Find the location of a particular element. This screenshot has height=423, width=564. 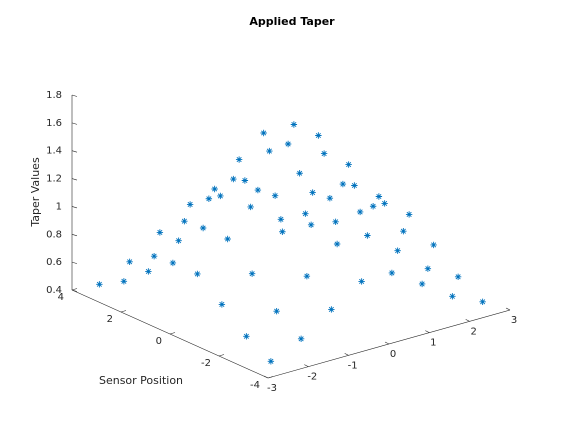

x-tick-label: 2 is located at coordinates (473, 331).